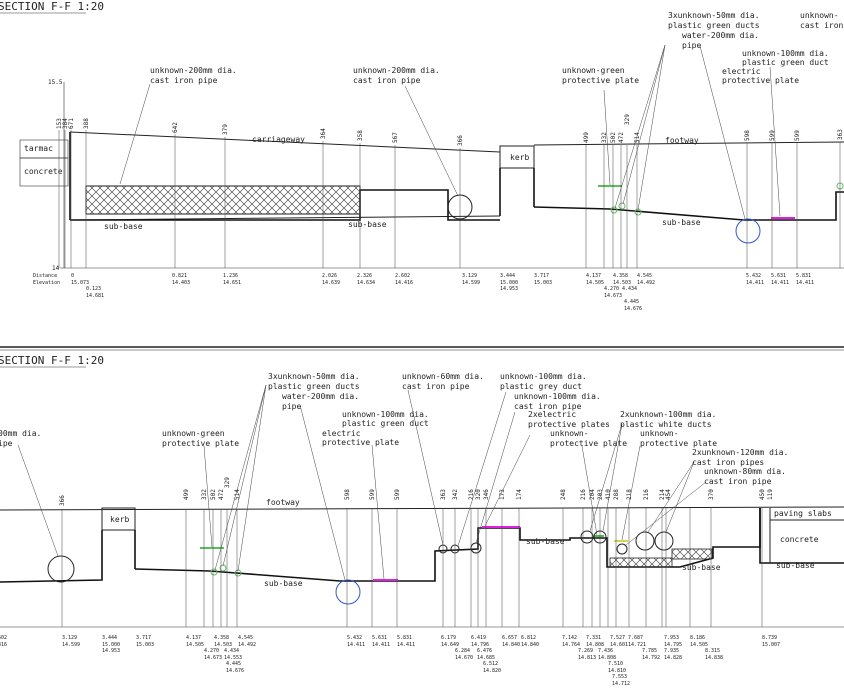 This screenshot has width=844, height=699. Describe the element at coordinates (621, 684) in the screenshot. I see `bottom-station-elevation: 14.712` at that location.